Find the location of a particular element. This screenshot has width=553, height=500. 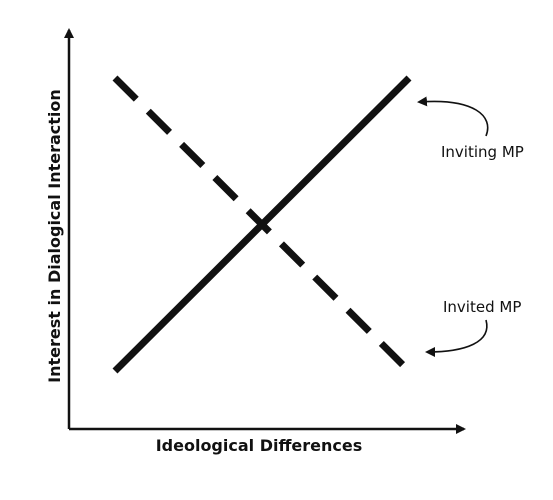

x-axis-label: Ideological Differences is located at coordinates (259, 445).